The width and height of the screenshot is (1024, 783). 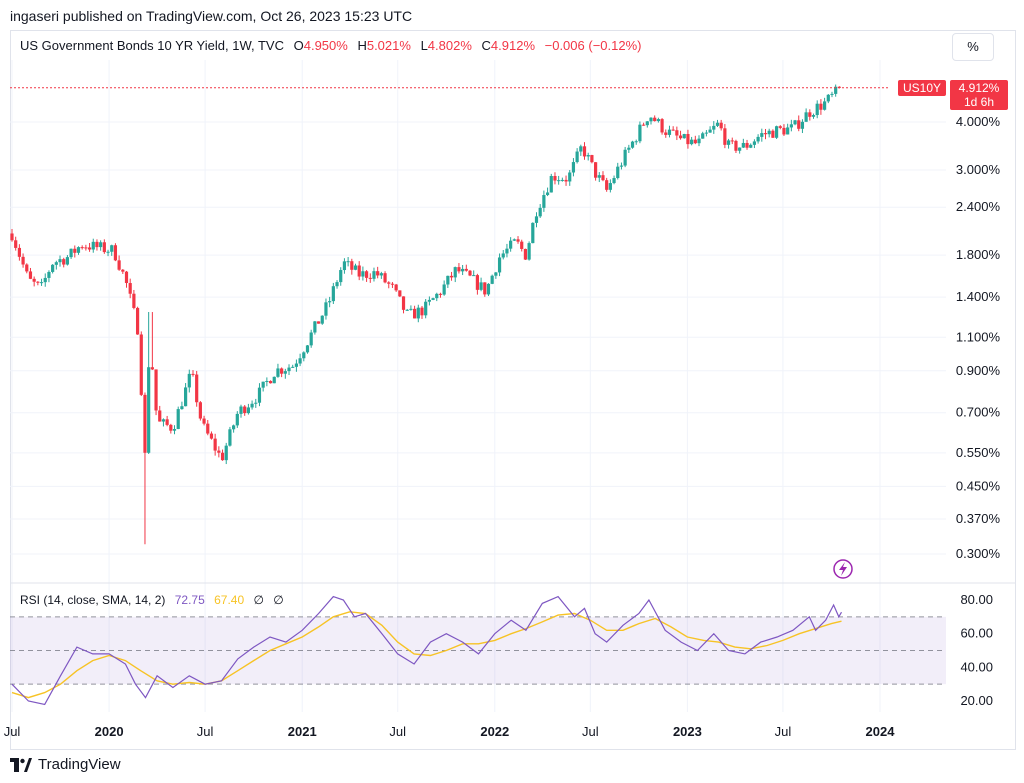 What do you see at coordinates (229, 600) in the screenshot?
I see `rsi-sma-value: 67.40` at bounding box center [229, 600].